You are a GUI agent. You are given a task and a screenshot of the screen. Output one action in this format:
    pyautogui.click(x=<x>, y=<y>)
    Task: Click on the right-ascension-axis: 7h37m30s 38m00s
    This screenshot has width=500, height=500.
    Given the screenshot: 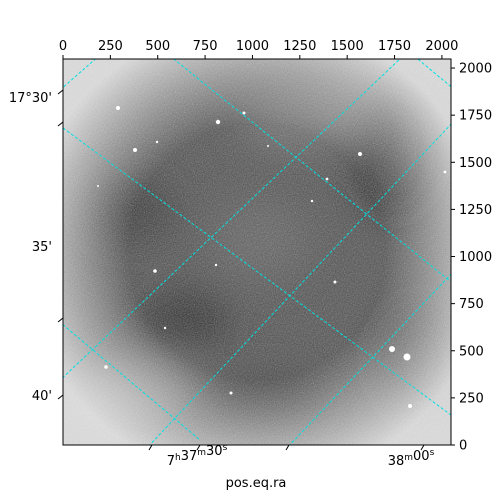 What is the action you would take?
    pyautogui.click(x=291, y=456)
    